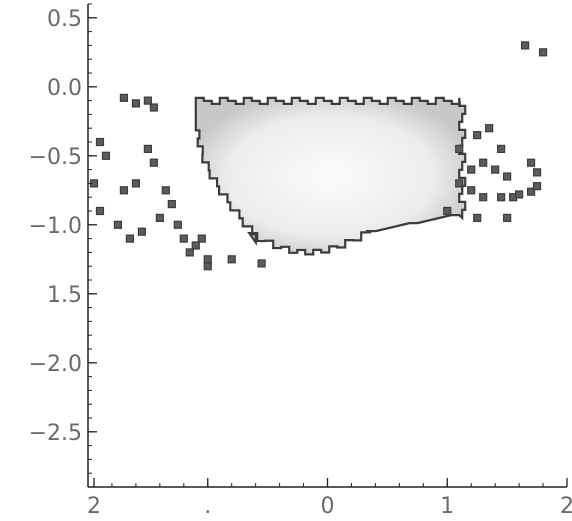 The image size is (572, 521). I want to click on density-contour, so click(330, 176).